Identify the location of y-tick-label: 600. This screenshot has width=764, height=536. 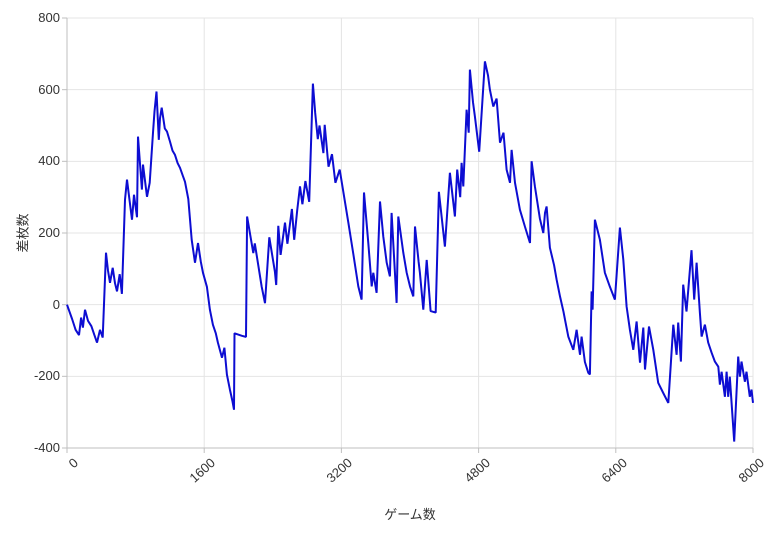
(49, 89).